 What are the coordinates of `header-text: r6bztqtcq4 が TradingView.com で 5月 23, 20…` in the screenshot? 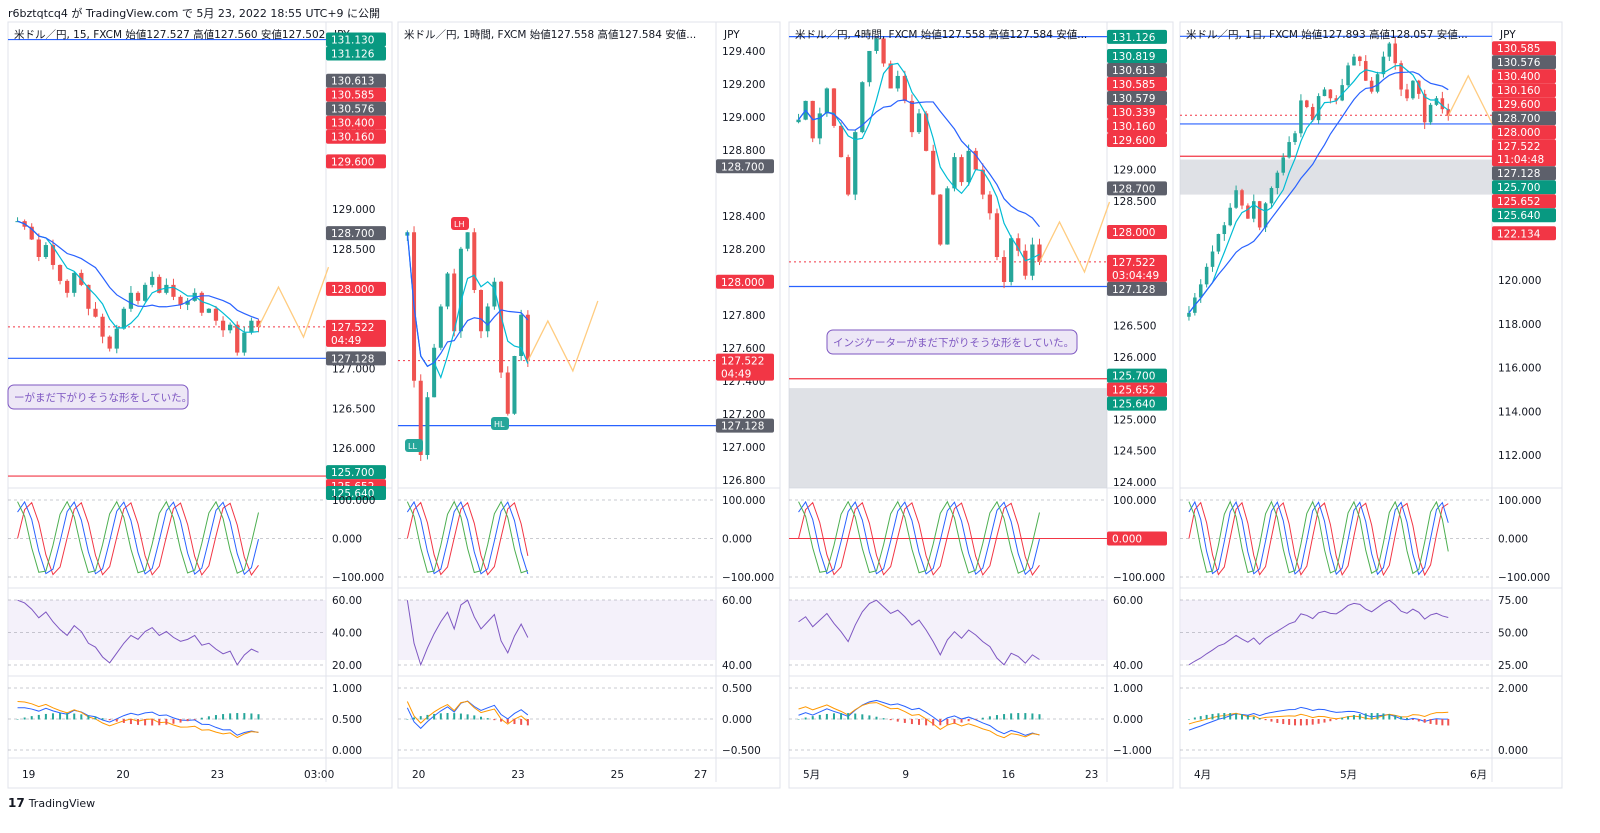 It's located at (194, 13).